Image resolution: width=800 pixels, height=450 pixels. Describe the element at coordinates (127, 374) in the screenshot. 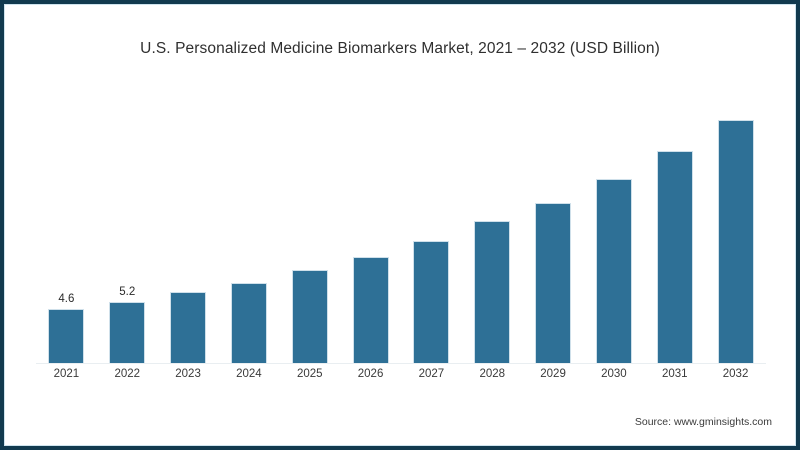

I see `x-tick-label-2022: 2022` at that location.